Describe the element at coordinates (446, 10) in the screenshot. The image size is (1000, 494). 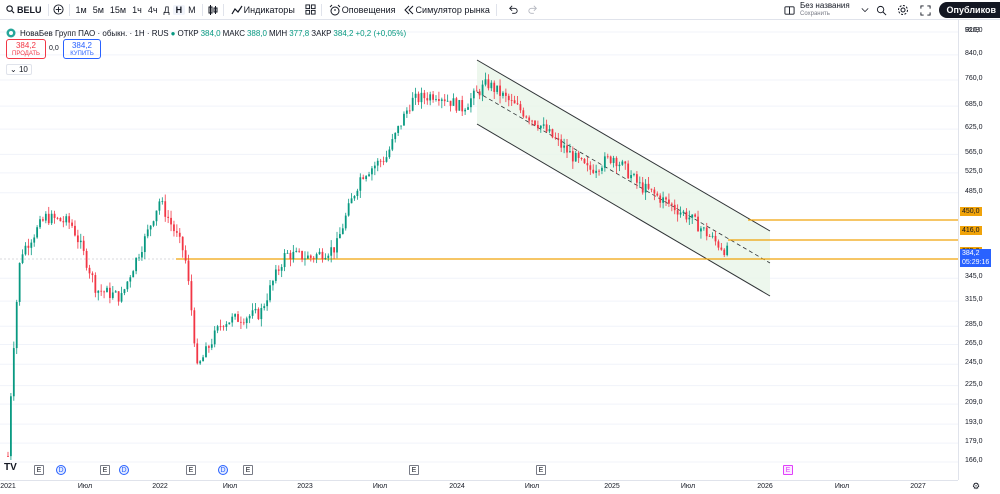
I see `replay-button: Симулятор рынка` at that location.